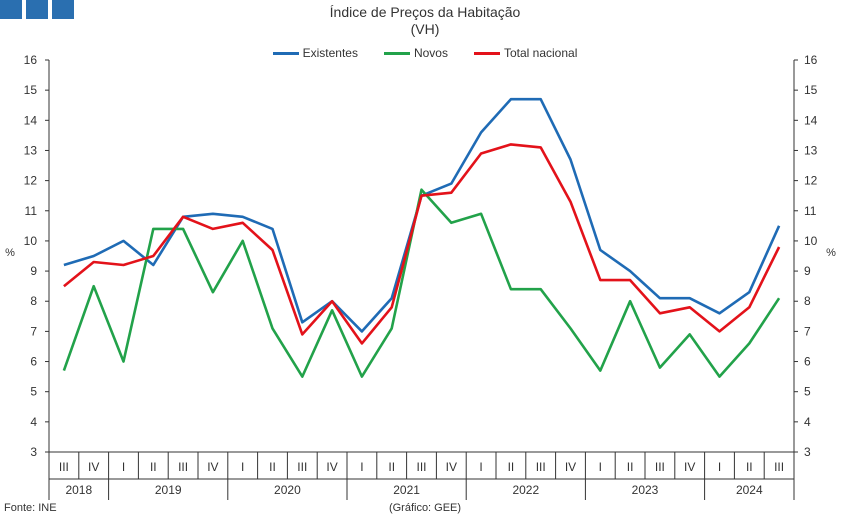 This screenshot has width=850, height=518. Describe the element at coordinates (749, 490) in the screenshot. I see `year-label: 2024` at that location.